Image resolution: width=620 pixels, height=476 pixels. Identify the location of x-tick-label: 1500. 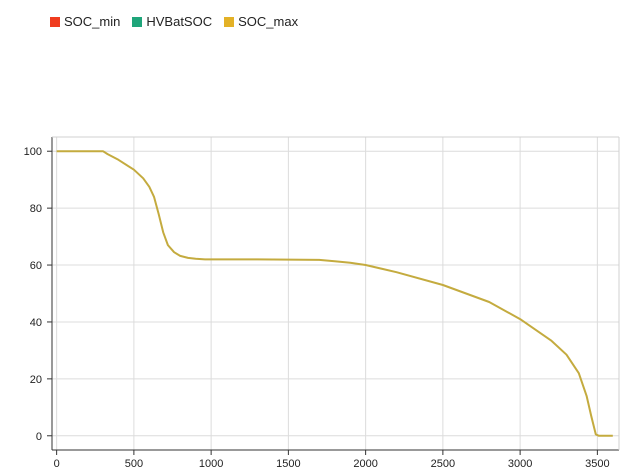
(288, 464).